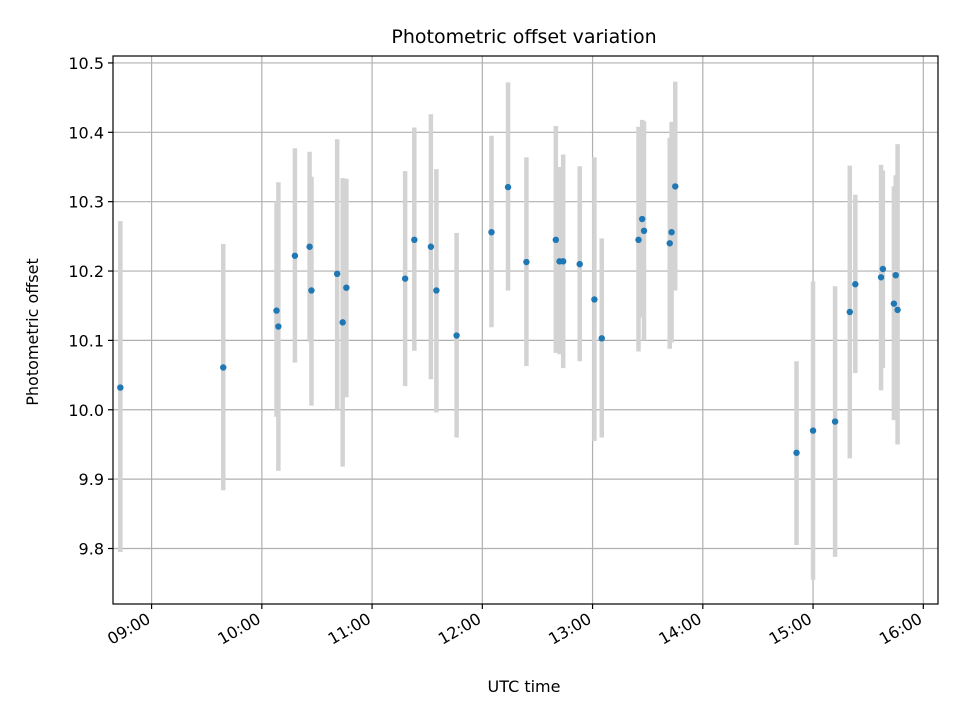  What do you see at coordinates (32, 332) in the screenshot?
I see `y-axis-label: Photometric offset` at bounding box center [32, 332].